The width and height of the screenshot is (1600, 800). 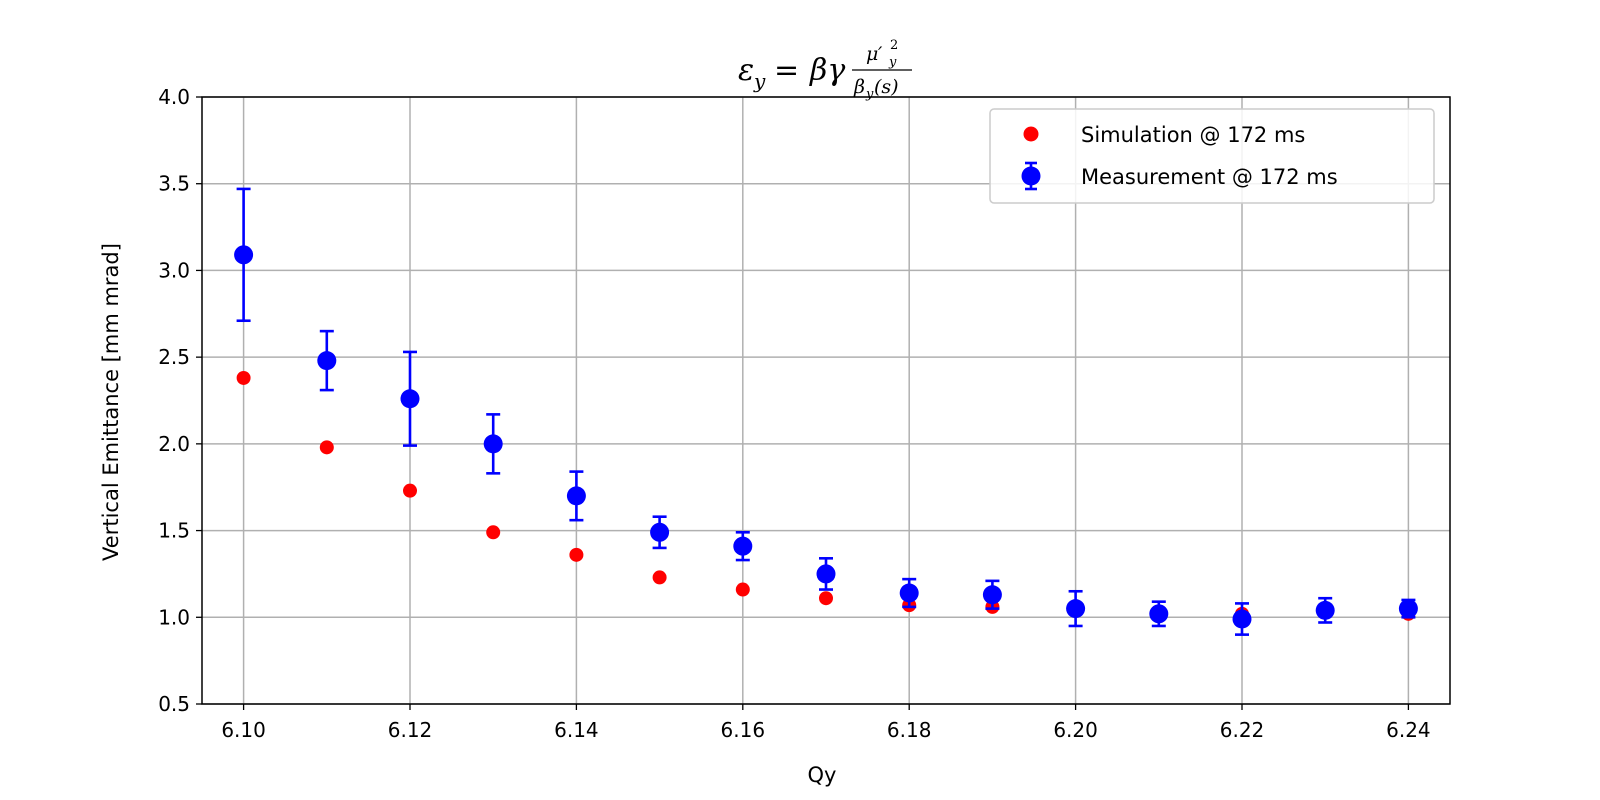 I want to click on legend-measurement-marker, so click(x=1031, y=176).